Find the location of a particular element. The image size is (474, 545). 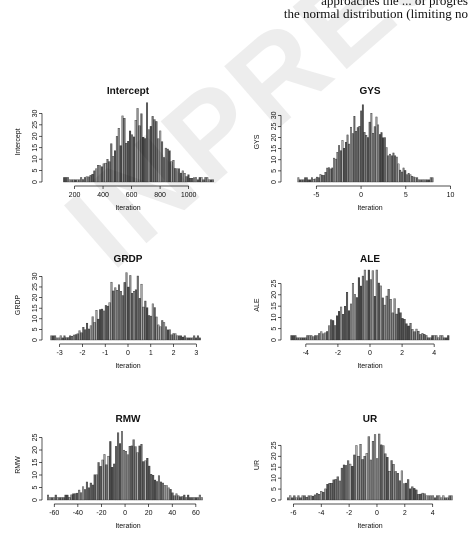

x-tick-label: 4 is located at coordinates (433, 513).